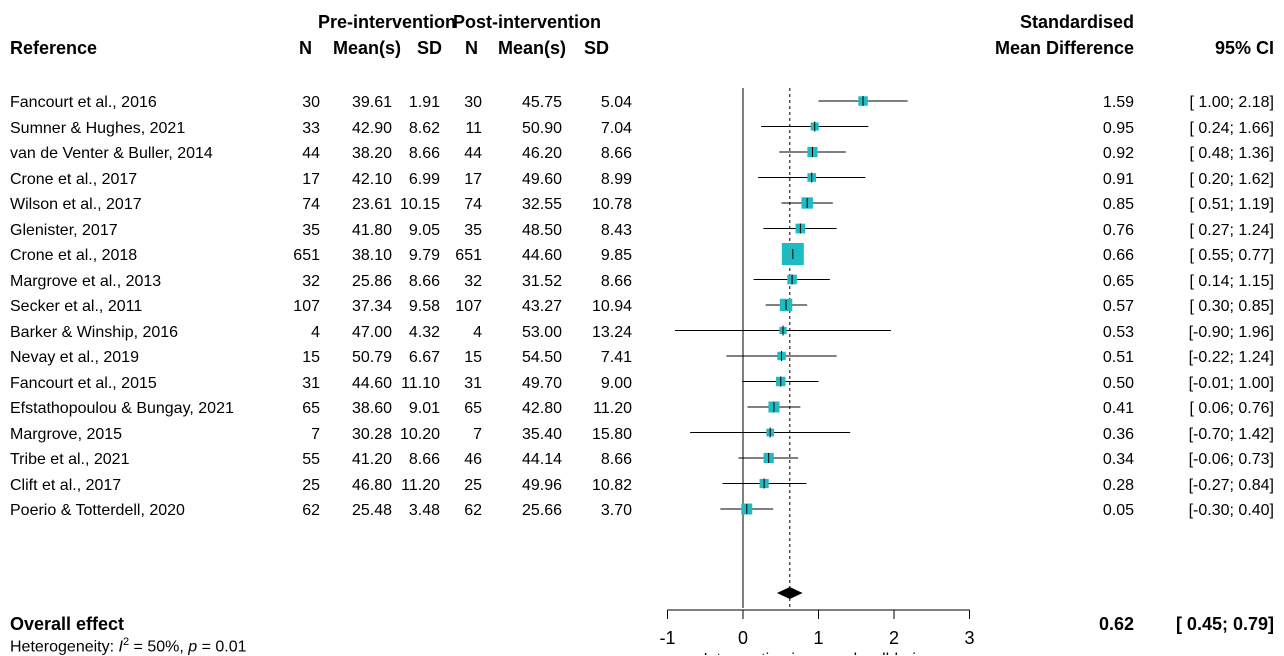 The height and width of the screenshot is (656, 1284). Describe the element at coordinates (424, 102) in the screenshot. I see `study-sd1: 1.91` at that location.